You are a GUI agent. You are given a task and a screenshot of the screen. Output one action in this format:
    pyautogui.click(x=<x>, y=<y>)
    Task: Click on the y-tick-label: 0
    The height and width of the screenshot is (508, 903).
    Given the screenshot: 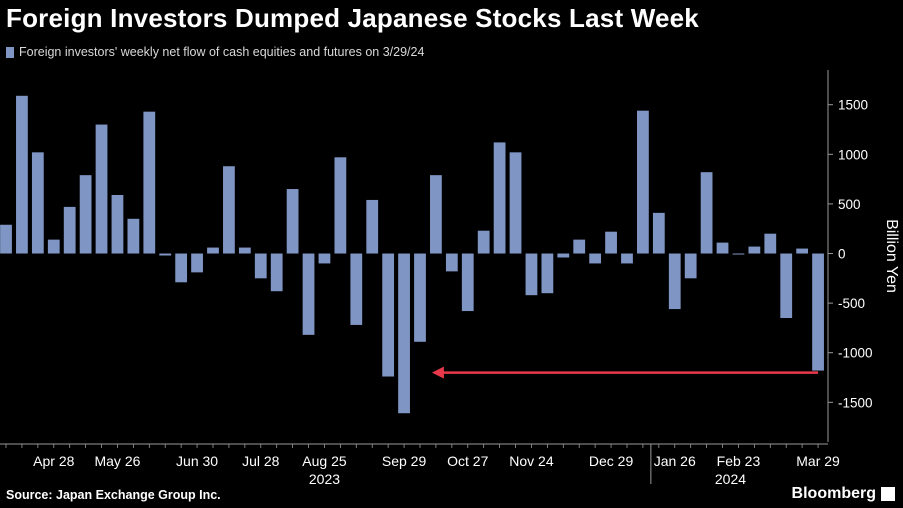 What is the action you would take?
    pyautogui.click(x=842, y=254)
    